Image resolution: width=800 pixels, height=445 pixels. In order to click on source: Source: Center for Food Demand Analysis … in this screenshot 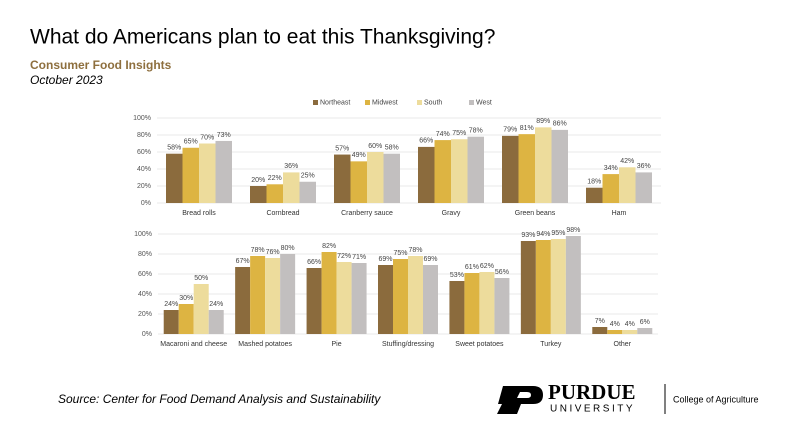, I will do `click(219, 399)`.